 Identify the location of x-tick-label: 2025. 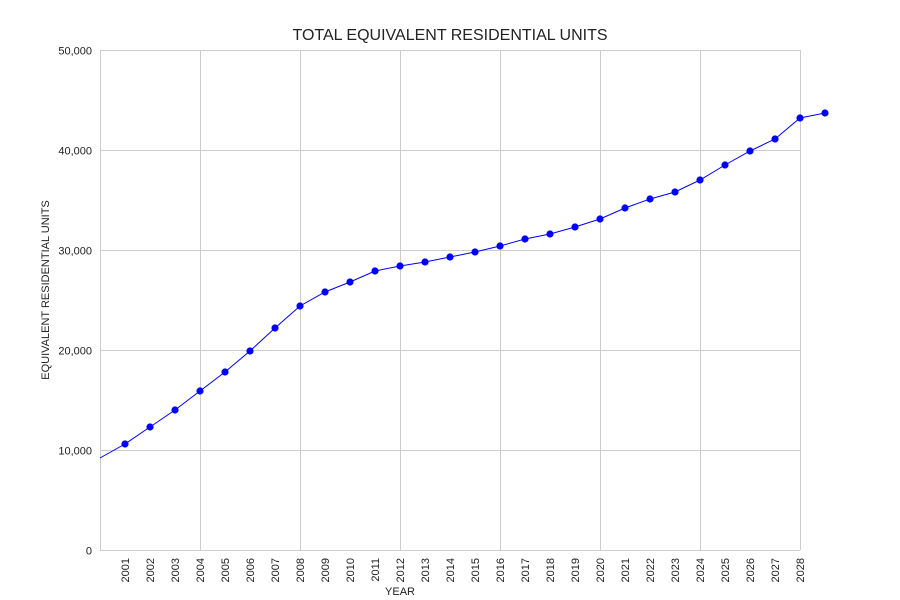
(726, 570).